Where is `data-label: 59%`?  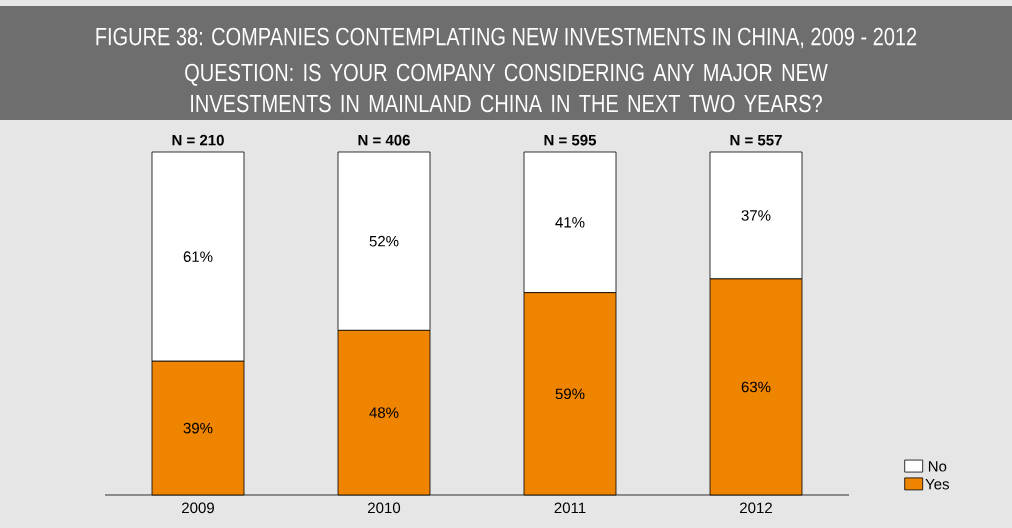
data-label: 59% is located at coordinates (570, 394).